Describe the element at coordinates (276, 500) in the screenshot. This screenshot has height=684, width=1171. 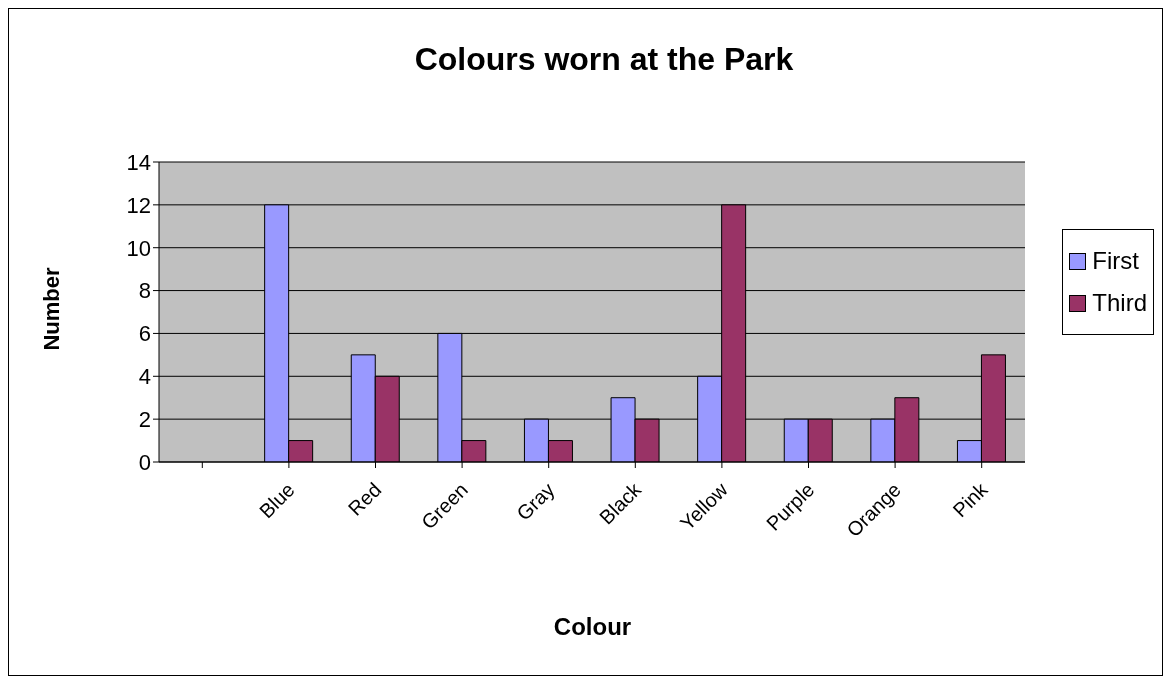
I see `x-tick-label: Blue` at that location.